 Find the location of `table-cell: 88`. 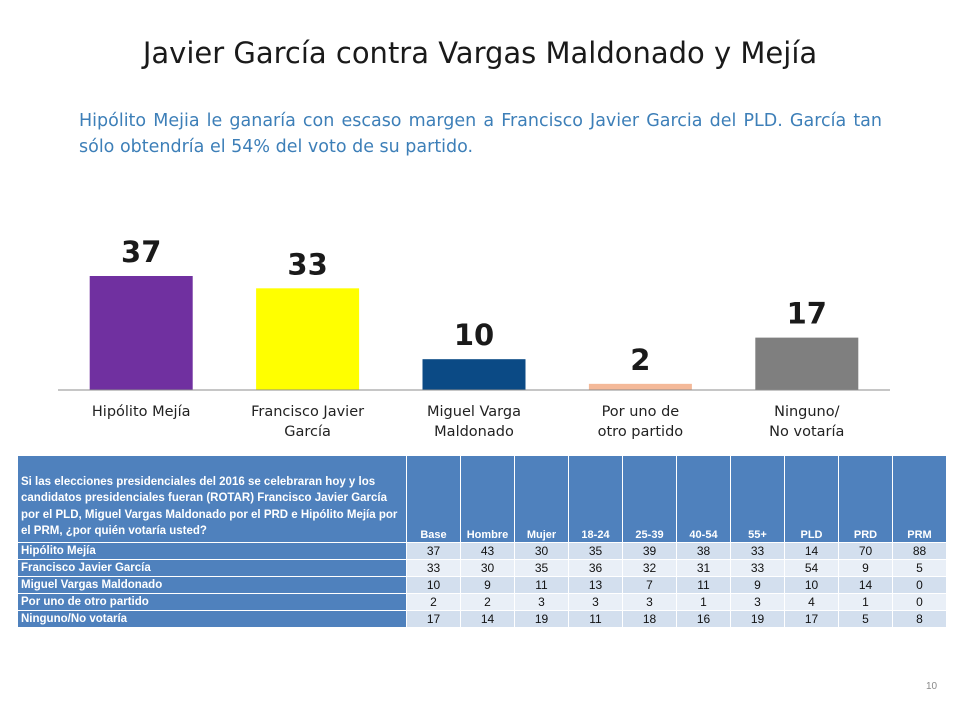

table-cell: 88 is located at coordinates (919, 551).